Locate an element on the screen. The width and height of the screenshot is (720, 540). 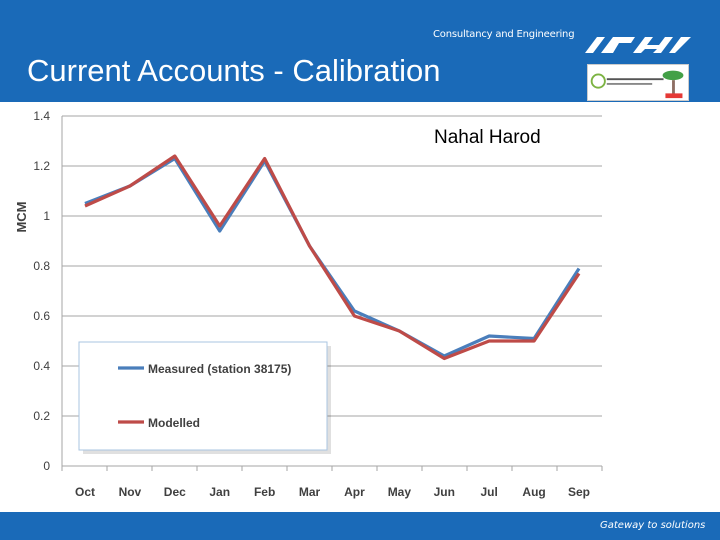
legend: Measured (station 38175) Modelled is located at coordinates (204, 397).